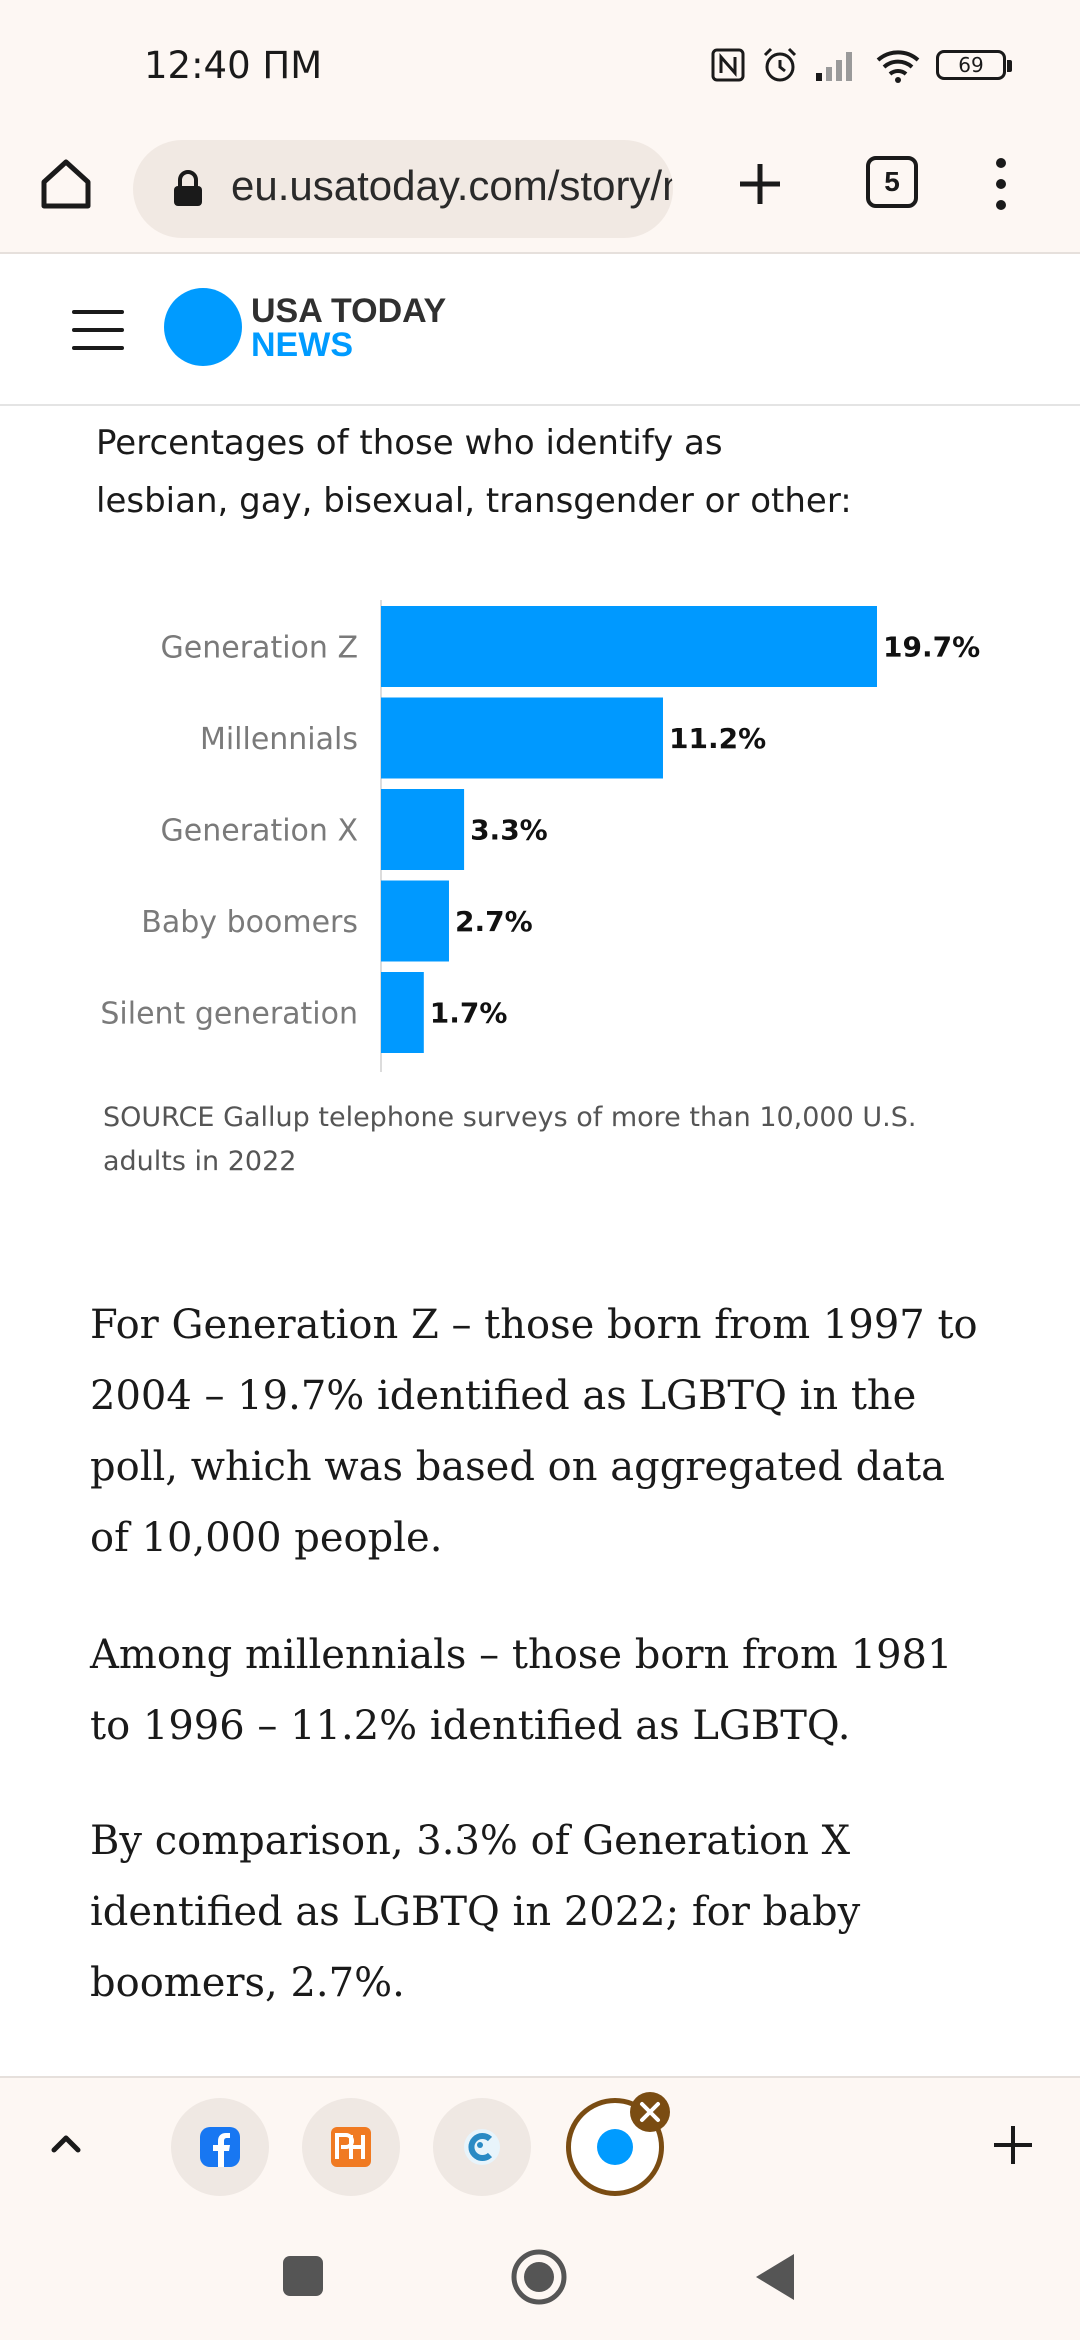  I want to click on chart-value-label: 19.7%, so click(931, 647).